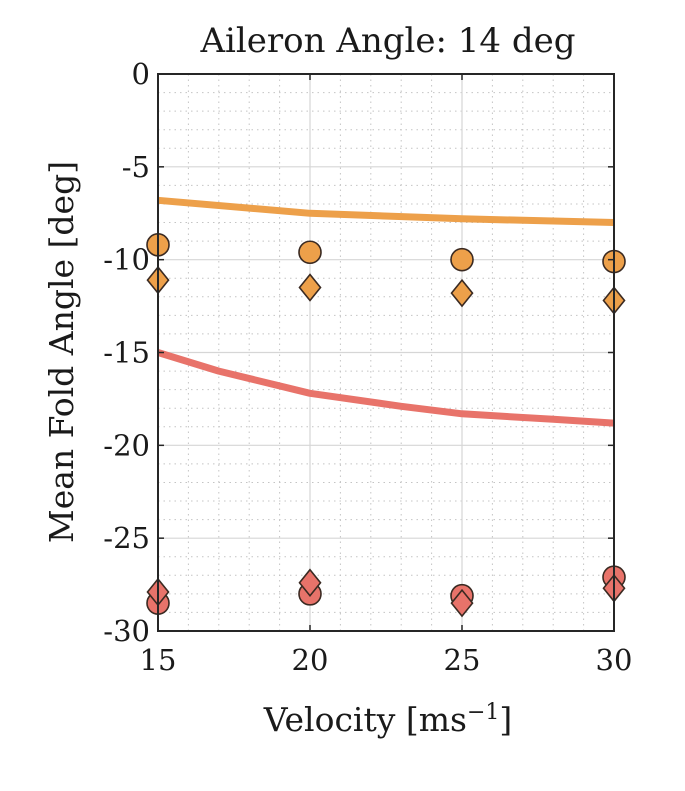 This screenshot has height=791, width=685. I want to click on x-axis-label-unit-base: ms, so click(443, 719).